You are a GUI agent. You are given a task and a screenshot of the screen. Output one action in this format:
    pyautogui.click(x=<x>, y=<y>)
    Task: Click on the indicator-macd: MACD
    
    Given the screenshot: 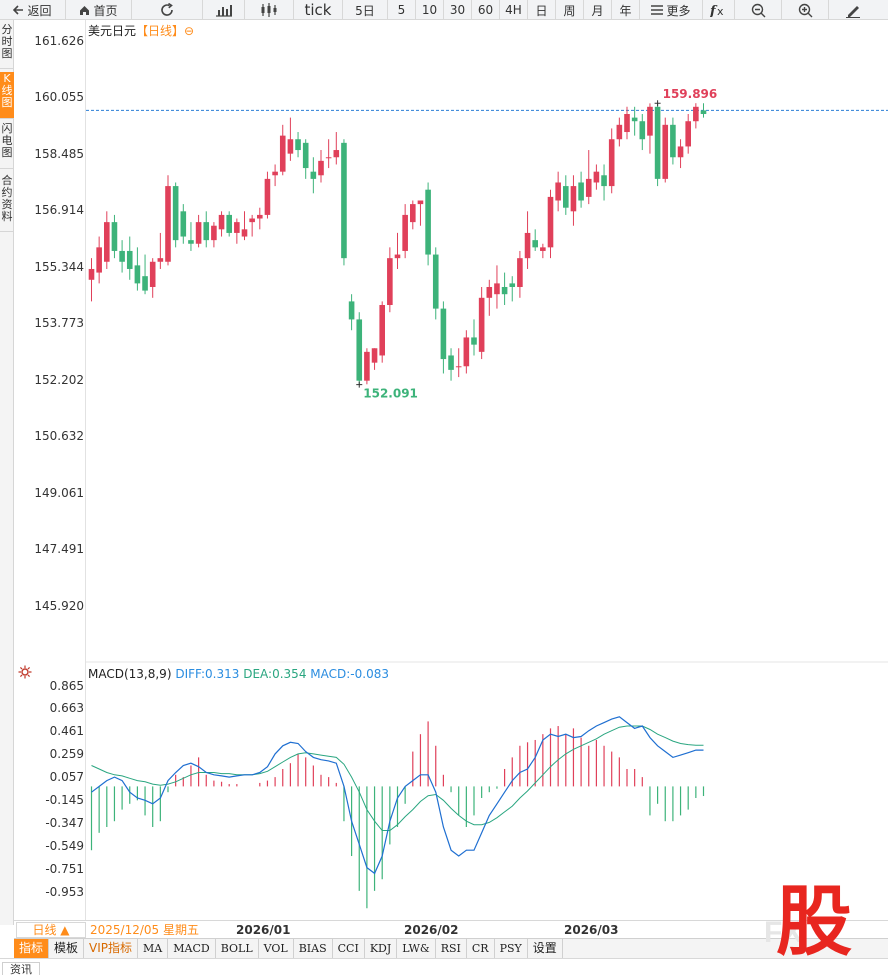 What is the action you would take?
    pyautogui.click(x=192, y=948)
    